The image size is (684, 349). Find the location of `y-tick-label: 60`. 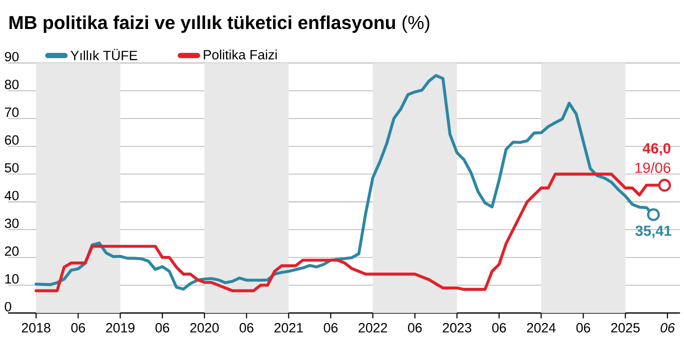

y-tick-label: 60 is located at coordinates (11, 140).